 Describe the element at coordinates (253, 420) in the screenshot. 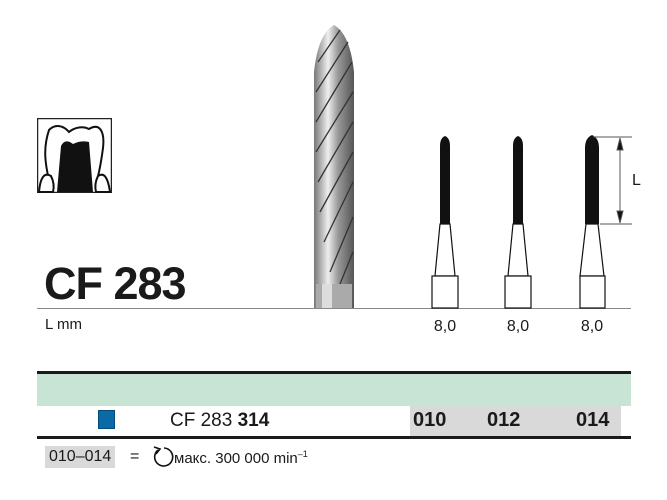

I see `reference-suffix: 314` at that location.